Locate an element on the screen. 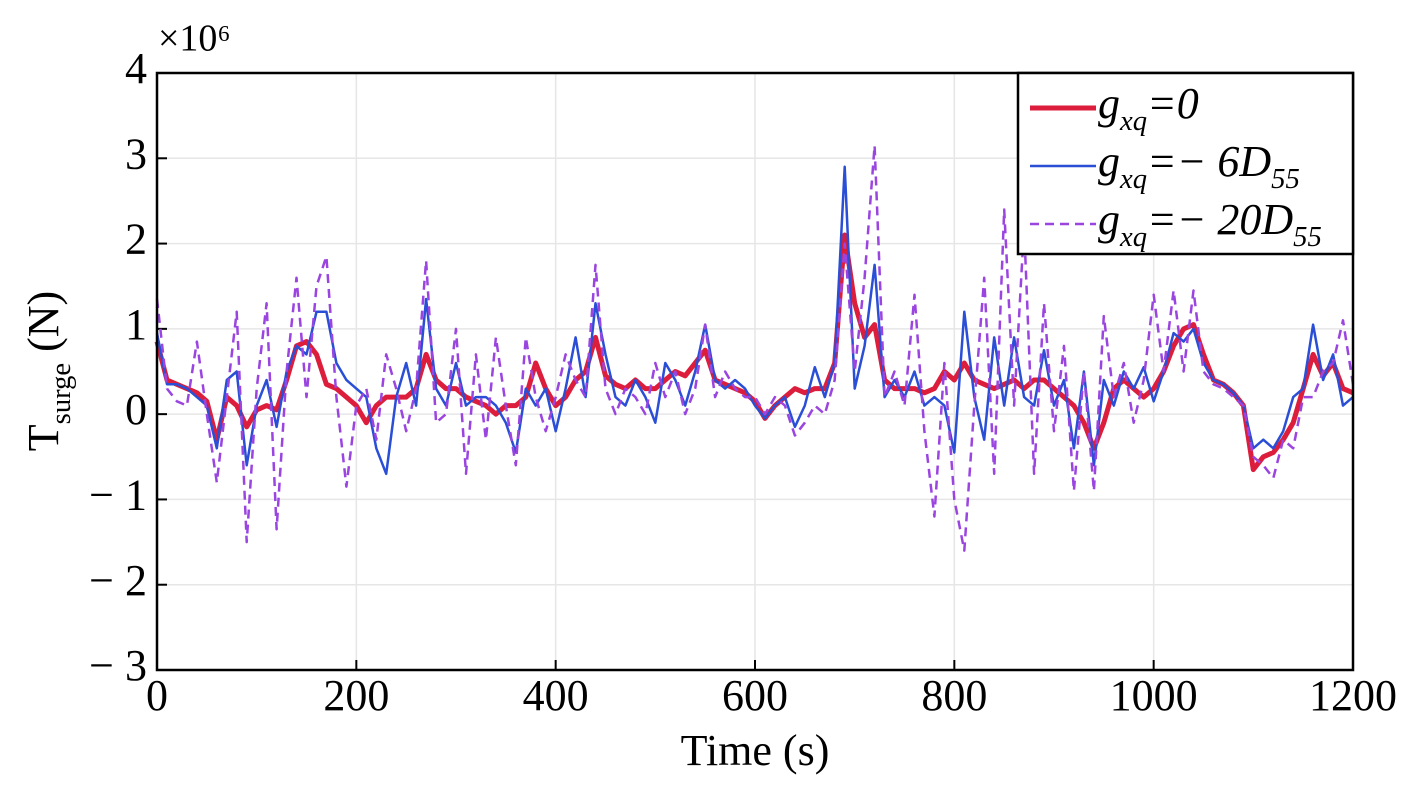 The image size is (1418, 787). y-tick-label: − 1 is located at coordinates (118, 495).